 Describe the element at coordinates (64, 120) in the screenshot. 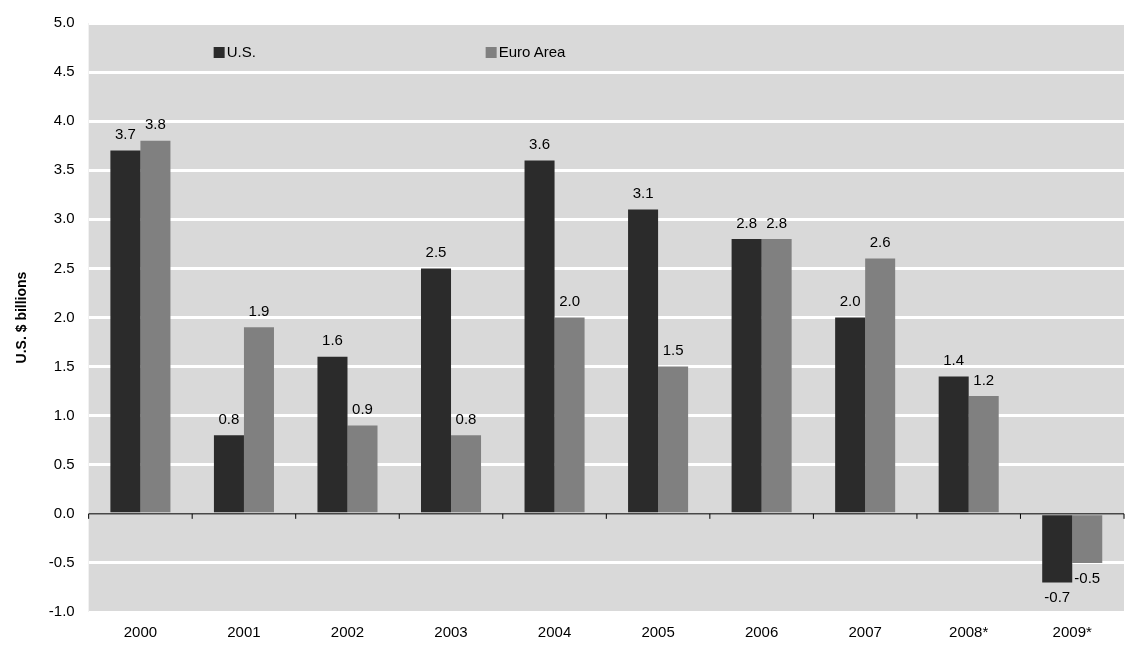

I see `y-tick-label: 4.0` at that location.